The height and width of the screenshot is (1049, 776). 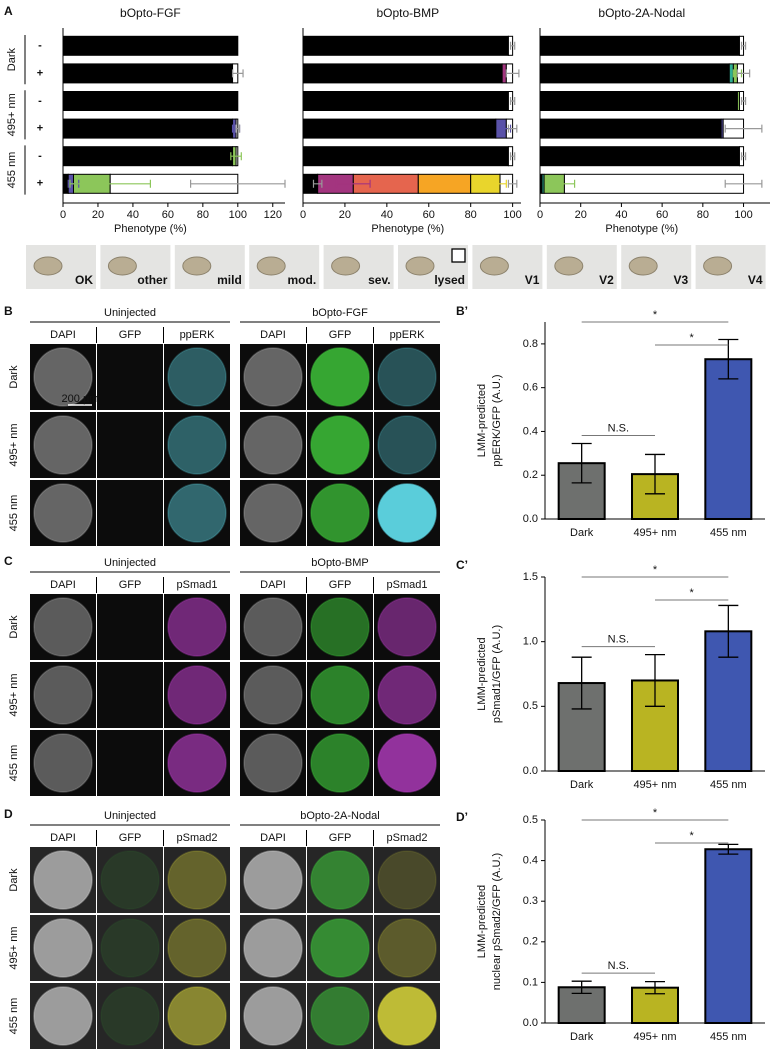 What do you see at coordinates (84, 280) in the screenshot?
I see `key-label: OK` at bounding box center [84, 280].